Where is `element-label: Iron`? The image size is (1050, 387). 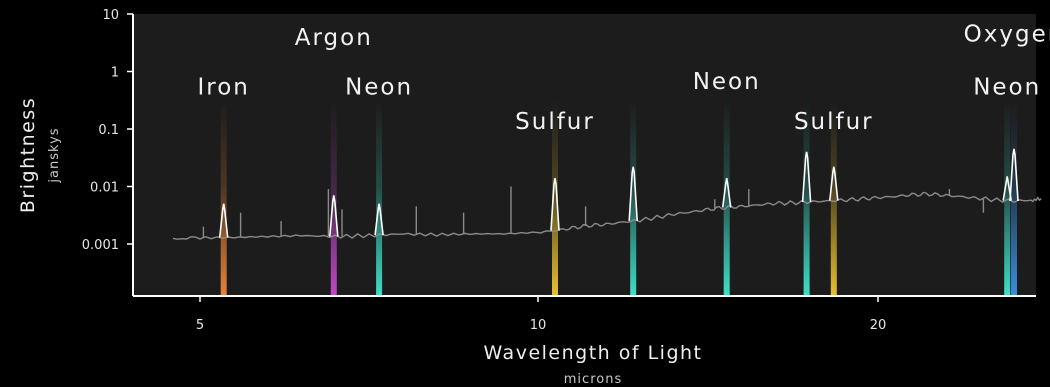 element-label: Iron is located at coordinates (224, 87).